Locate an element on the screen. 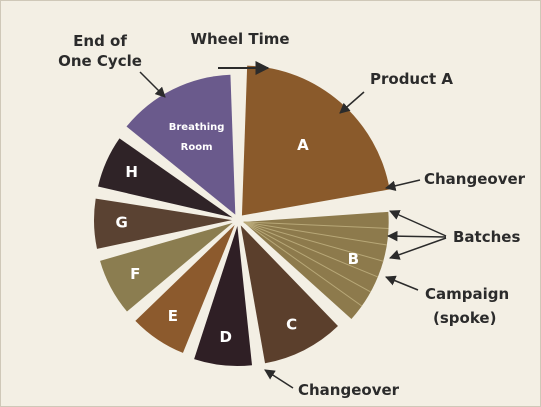 Image resolution: width=541 pixels, height=407 pixels. annotation: Batches is located at coordinates (486, 237).